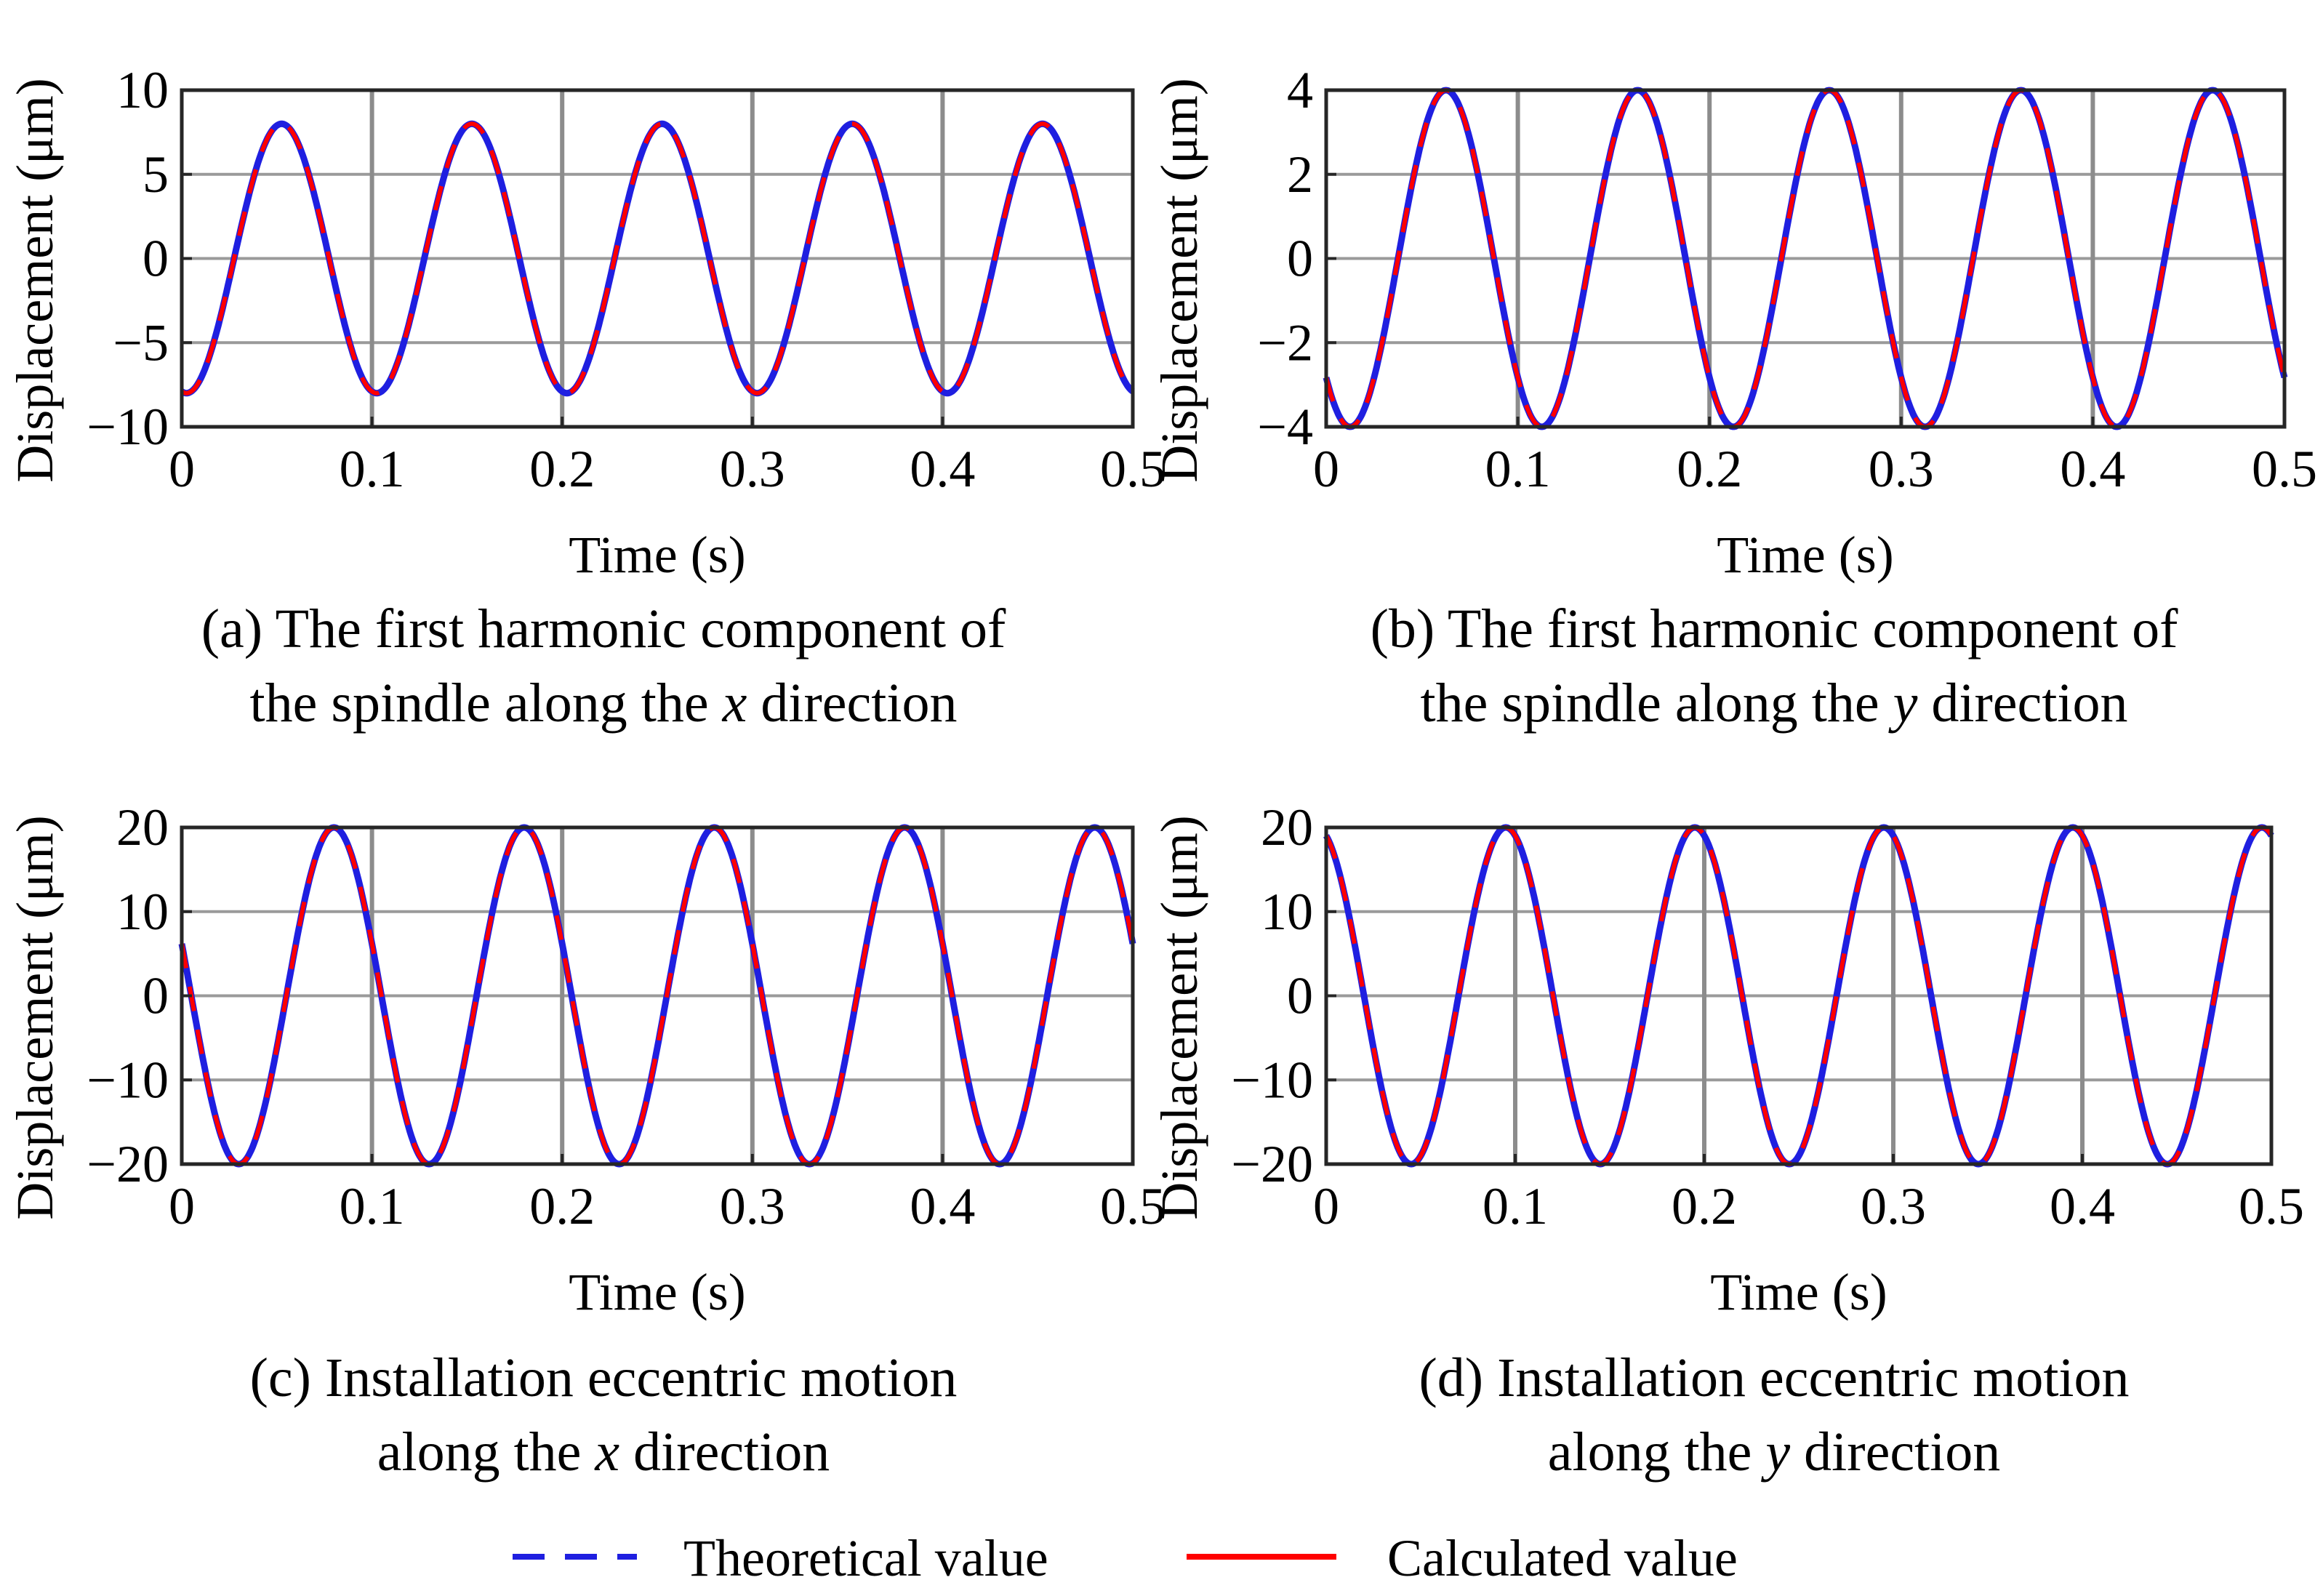 The height and width of the screenshot is (1596, 2323). Describe the element at coordinates (1774, 1377) in the screenshot. I see `caption-line-1: (d) Installation eccentric motion` at that location.